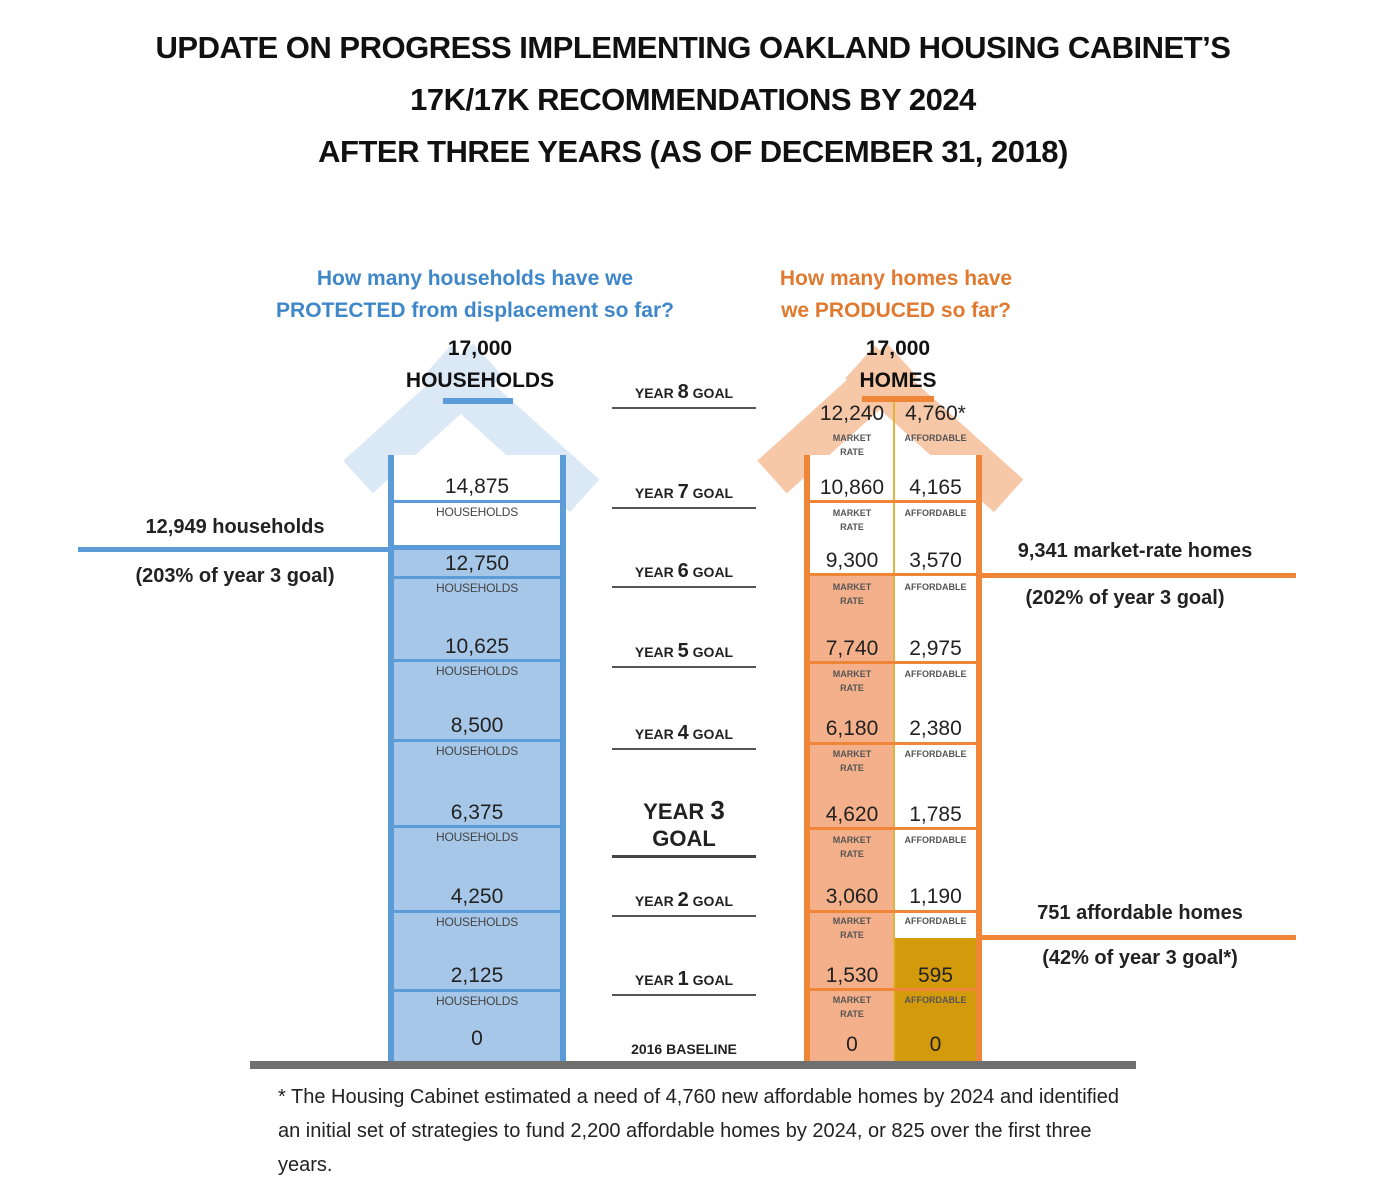  I want to click on homes-column-divider, so click(894, 732).